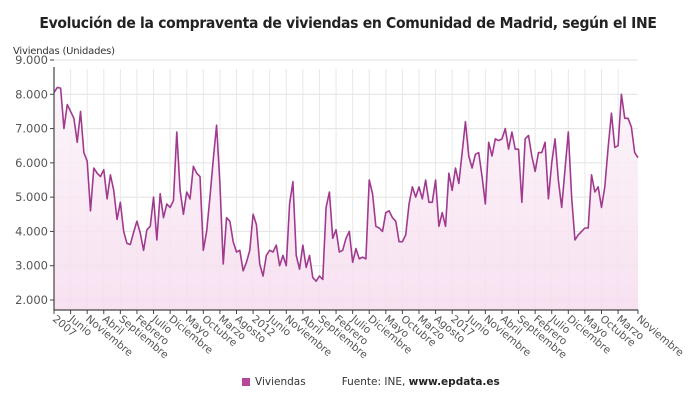 The width and height of the screenshot is (696, 409). I want to click on y-axis-ticks: 2.000 3.000 4.000 5.000 6.000 7.000 8.000 9.000, so click(34, 180).